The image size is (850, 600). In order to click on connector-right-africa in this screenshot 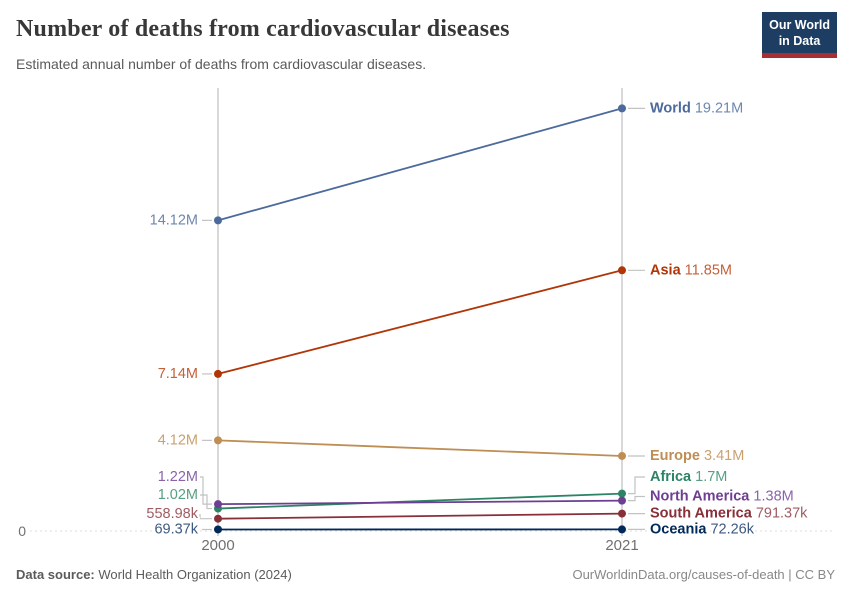, I will do `click(636, 485)`.